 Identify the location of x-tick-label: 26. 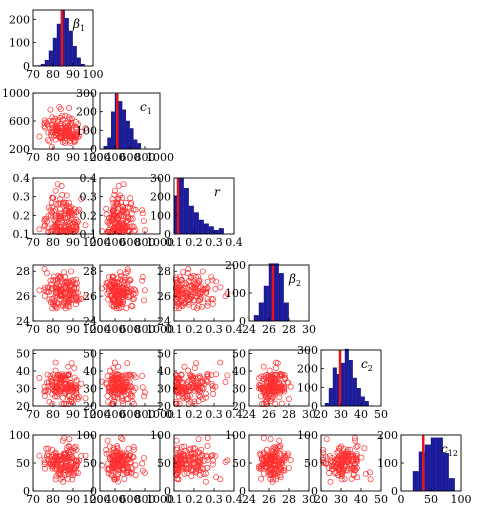
(269, 414).